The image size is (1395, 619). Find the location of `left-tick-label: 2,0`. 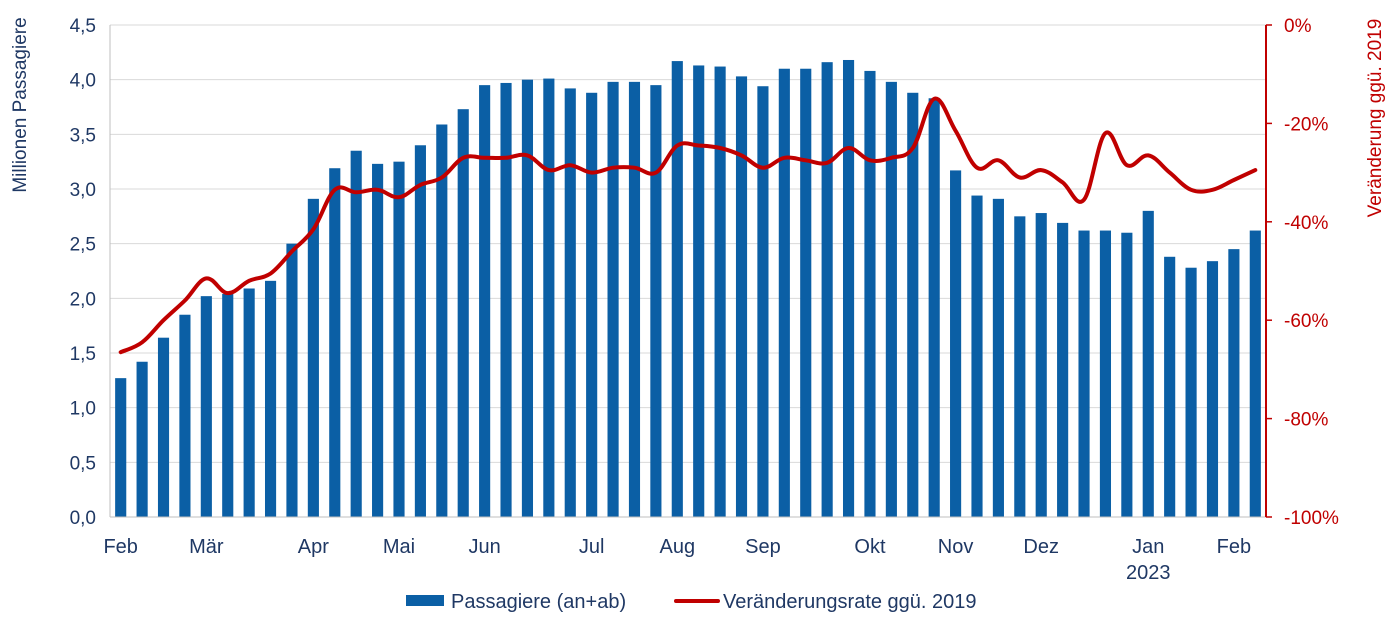

left-tick-label: 2,0 is located at coordinates (83, 299).